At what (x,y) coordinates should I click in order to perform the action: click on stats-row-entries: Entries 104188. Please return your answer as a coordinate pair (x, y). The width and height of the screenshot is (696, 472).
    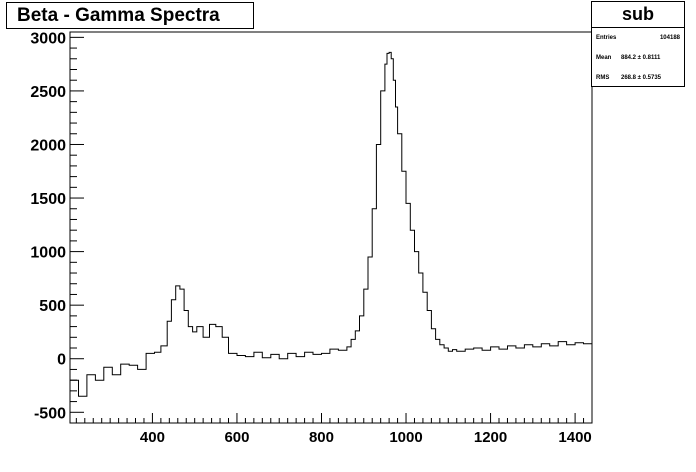
    Looking at the image, I should click on (638, 38).